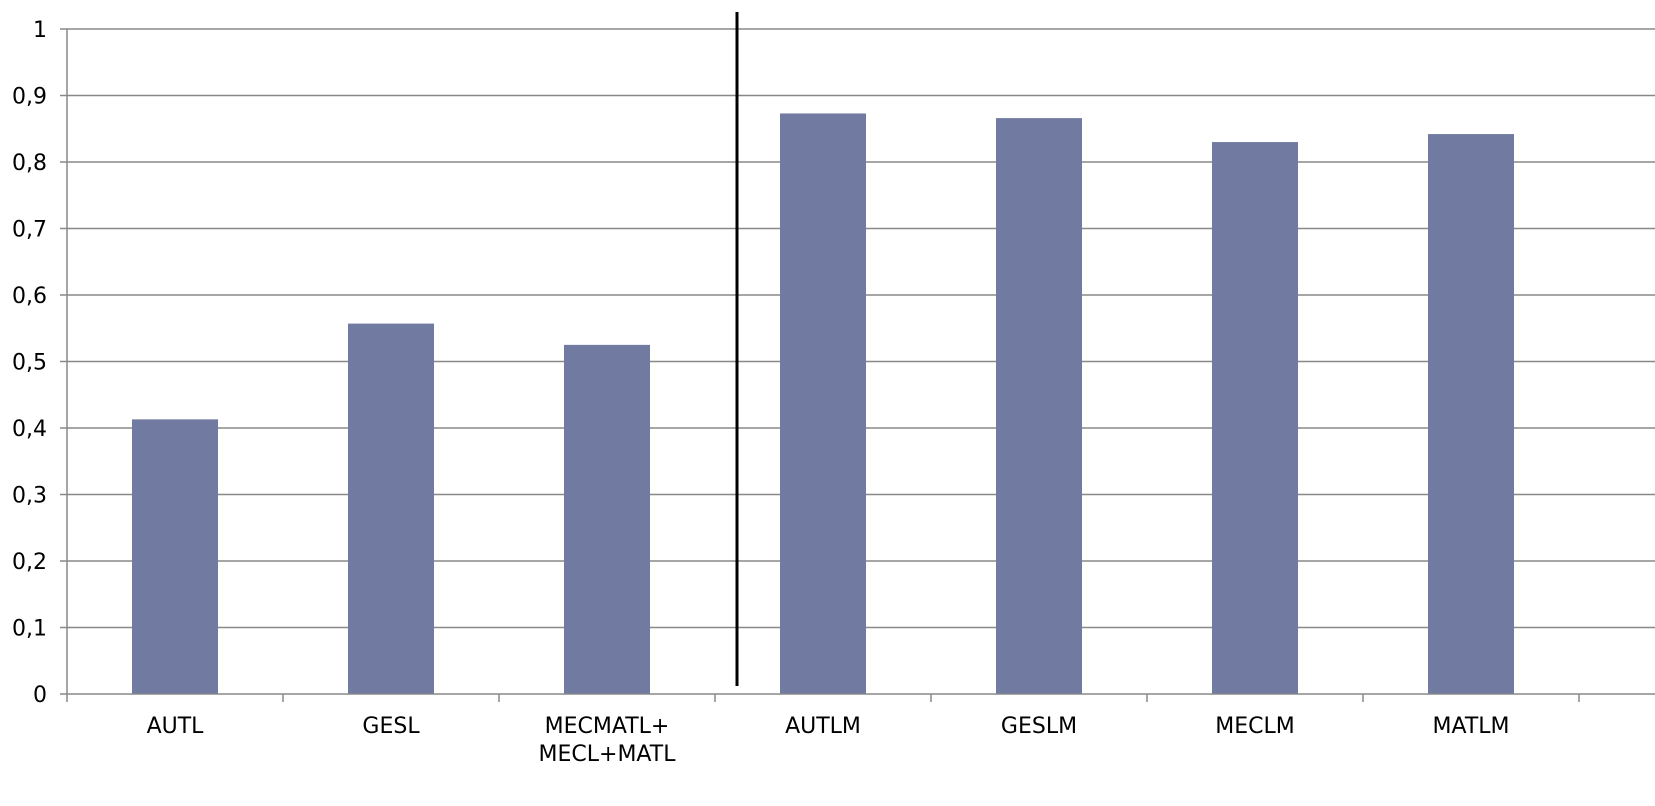  Describe the element at coordinates (391, 726) in the screenshot. I see `x-tick-label: GESL` at that location.